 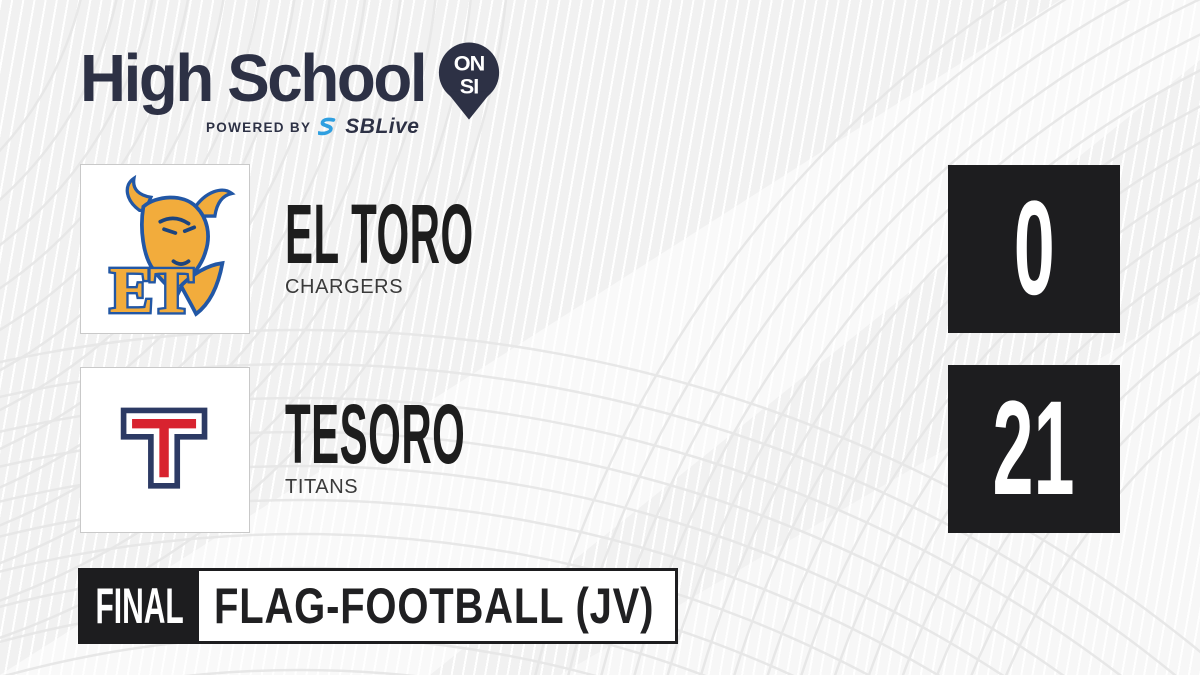 I want to click on tesoro-logo-box, so click(x=165, y=450).